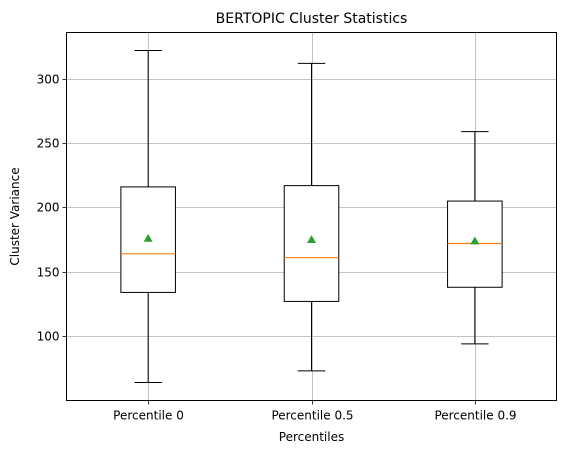  I want to click on x-tick-label: Percentile 0, so click(148, 416).